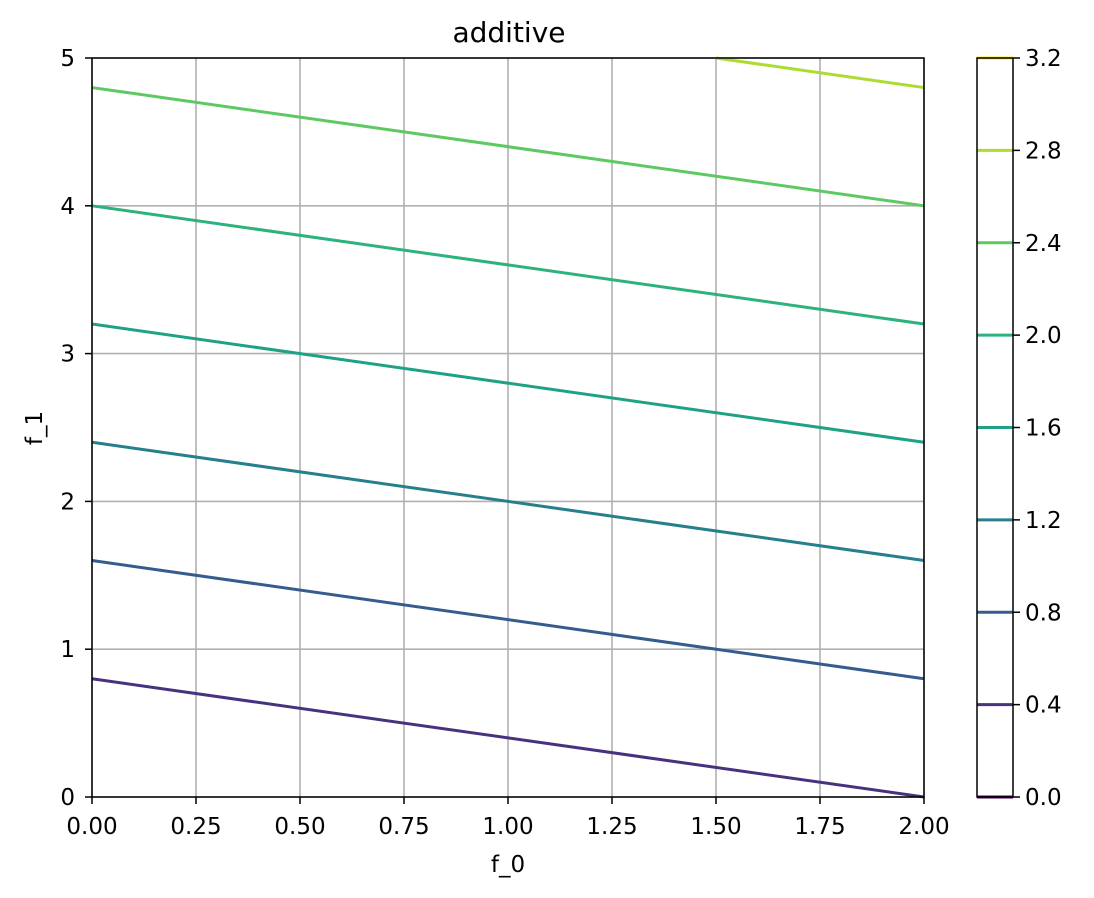 The image size is (1094, 898). Describe the element at coordinates (508, 620) in the screenshot. I see `contour-line-0.8` at that location.